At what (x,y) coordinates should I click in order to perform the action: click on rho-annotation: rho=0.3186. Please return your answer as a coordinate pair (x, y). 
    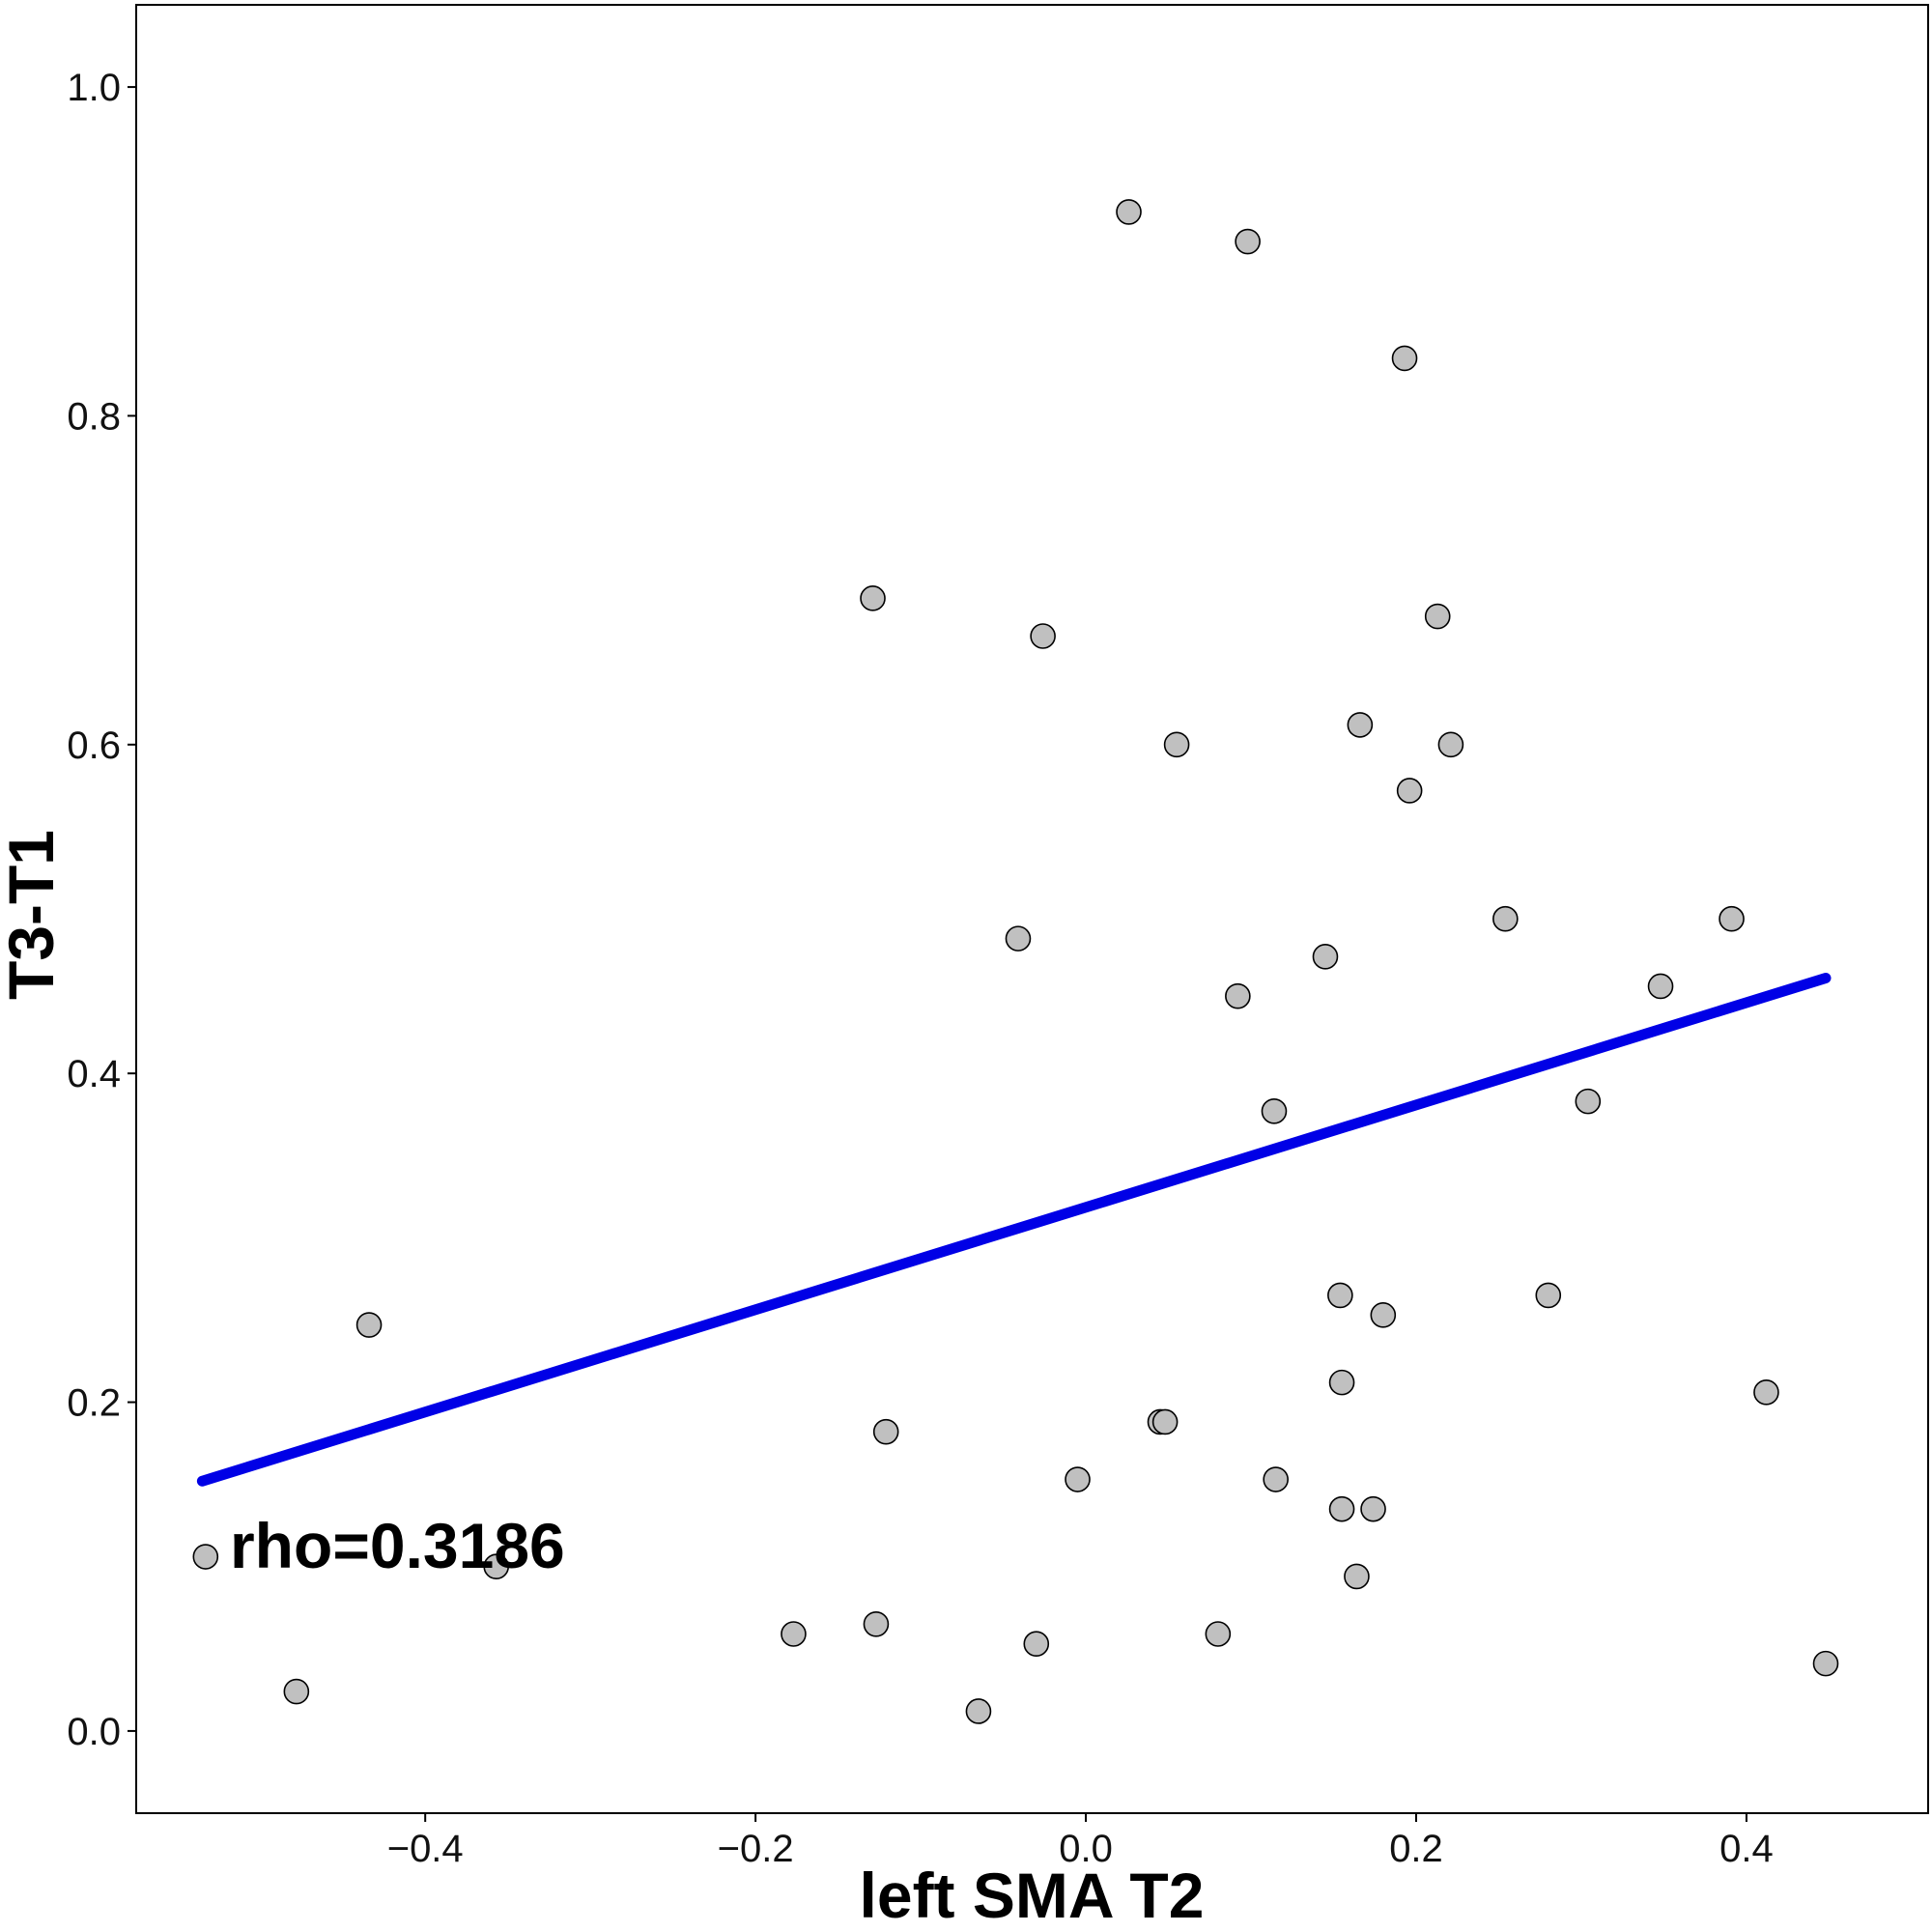
    Looking at the image, I should click on (397, 1545).